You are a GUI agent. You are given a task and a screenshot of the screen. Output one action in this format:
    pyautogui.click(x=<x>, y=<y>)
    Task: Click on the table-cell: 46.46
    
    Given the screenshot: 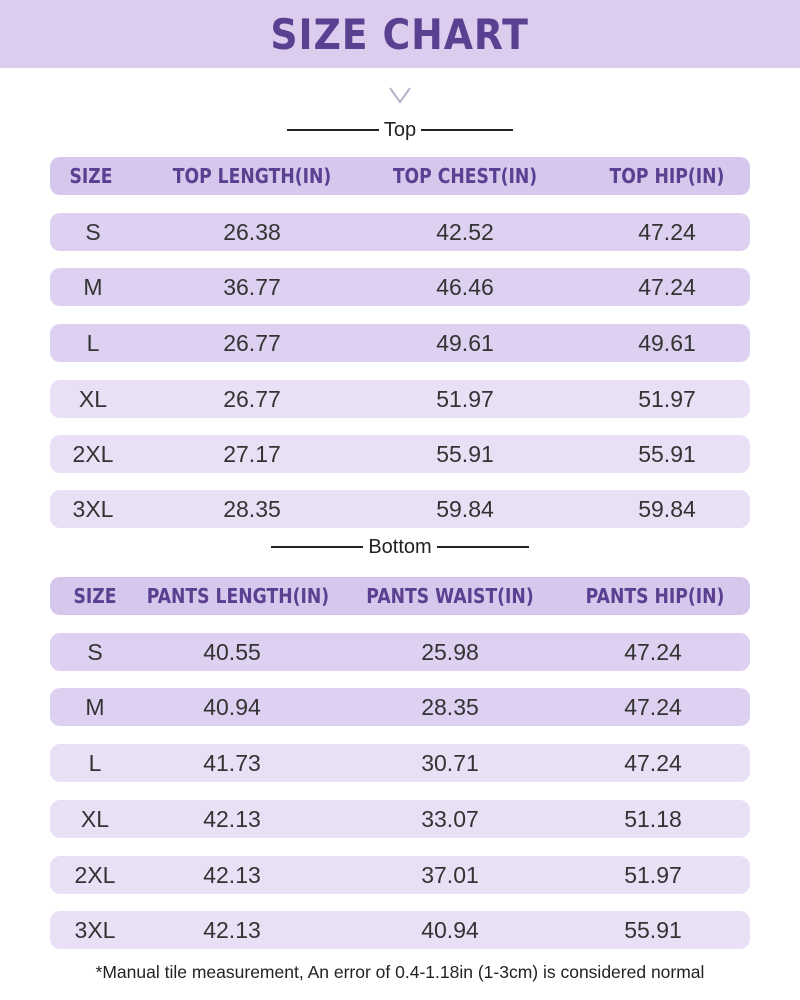 What is the action you would take?
    pyautogui.click(x=465, y=287)
    